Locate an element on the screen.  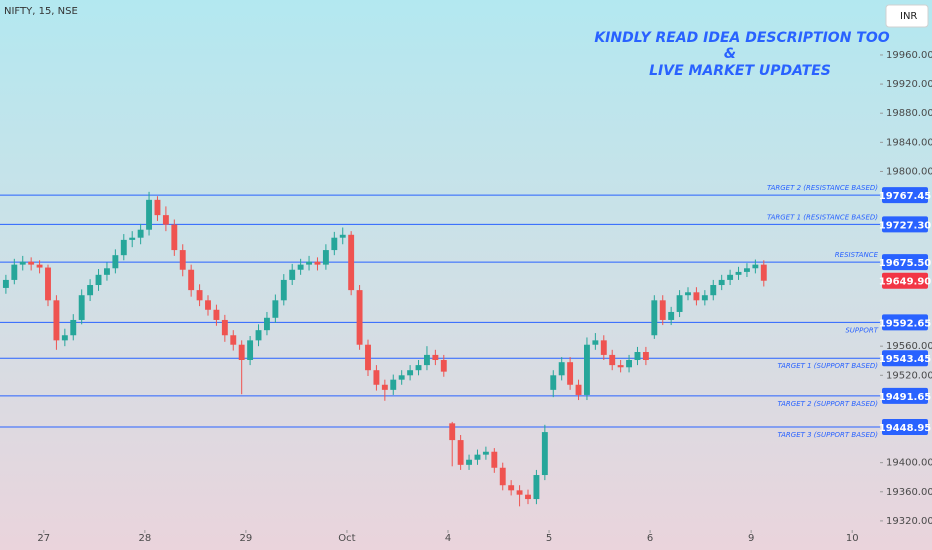
currency-button is located at coordinates (907, 16).